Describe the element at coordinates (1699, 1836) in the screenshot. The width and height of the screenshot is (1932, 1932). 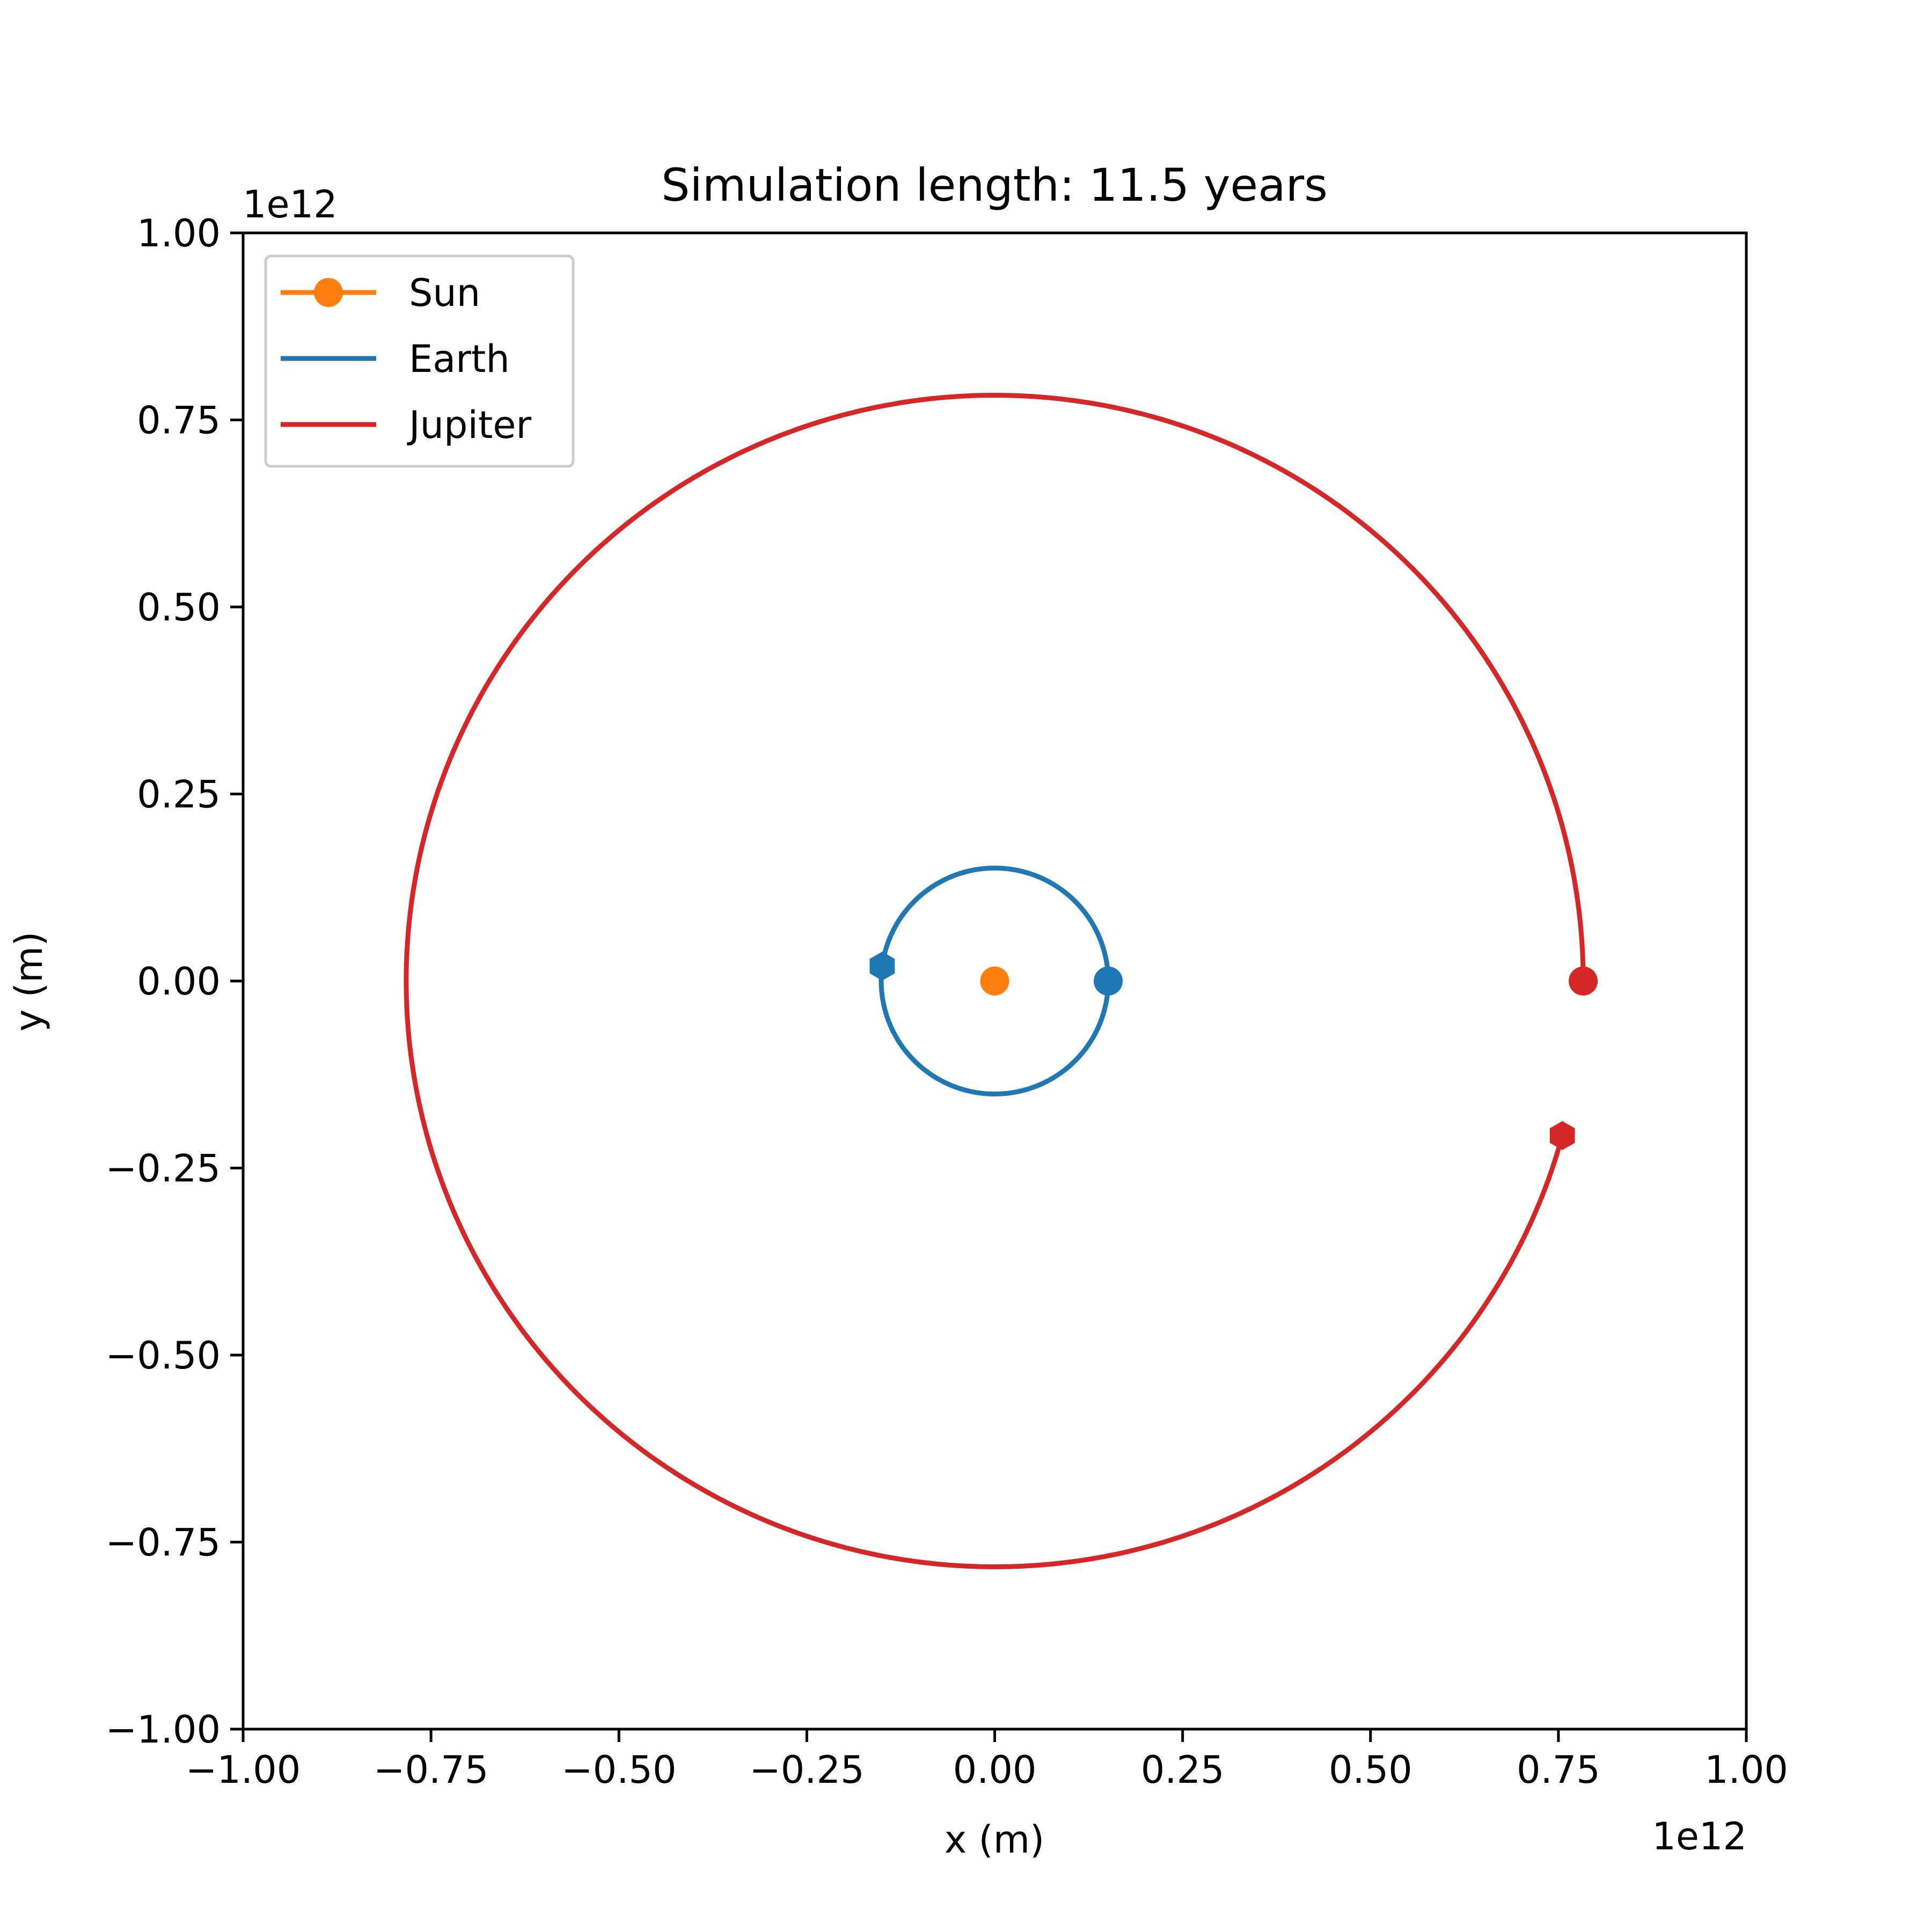
I see `x-offset-label: 1e12` at that location.